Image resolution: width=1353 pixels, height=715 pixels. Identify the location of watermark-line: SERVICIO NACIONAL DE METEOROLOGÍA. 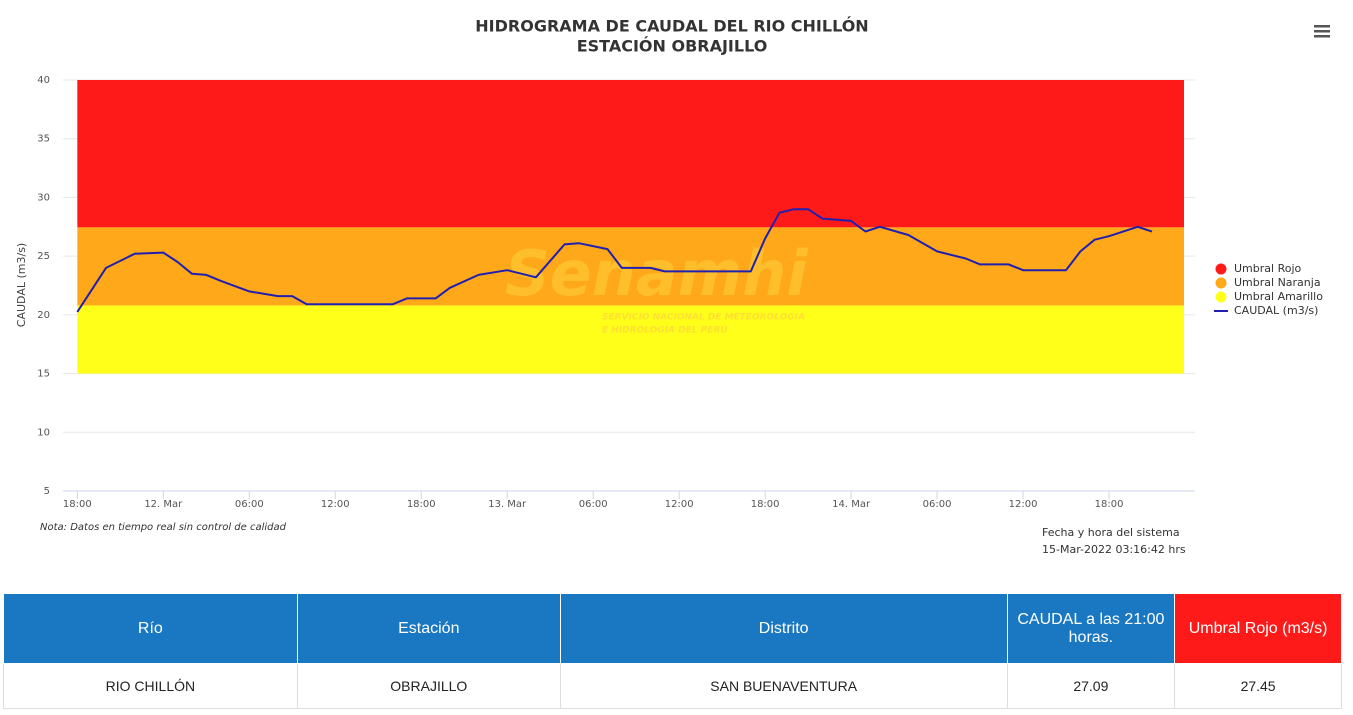
(703, 317).